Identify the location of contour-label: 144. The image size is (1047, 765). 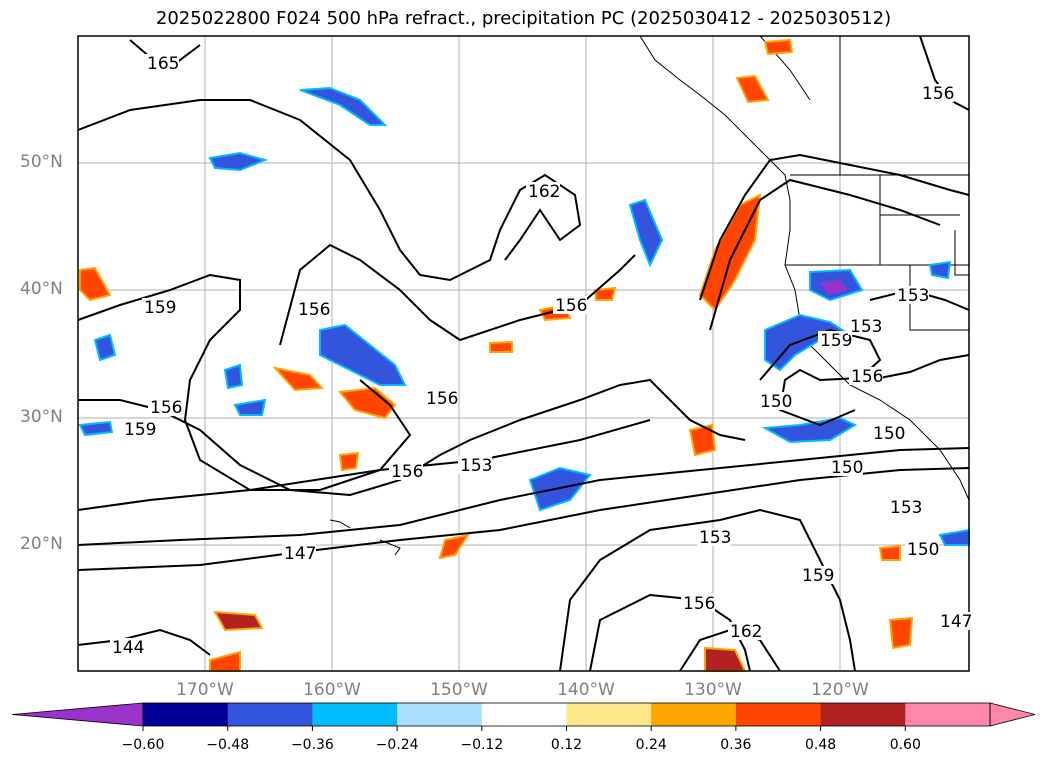
(128, 648).